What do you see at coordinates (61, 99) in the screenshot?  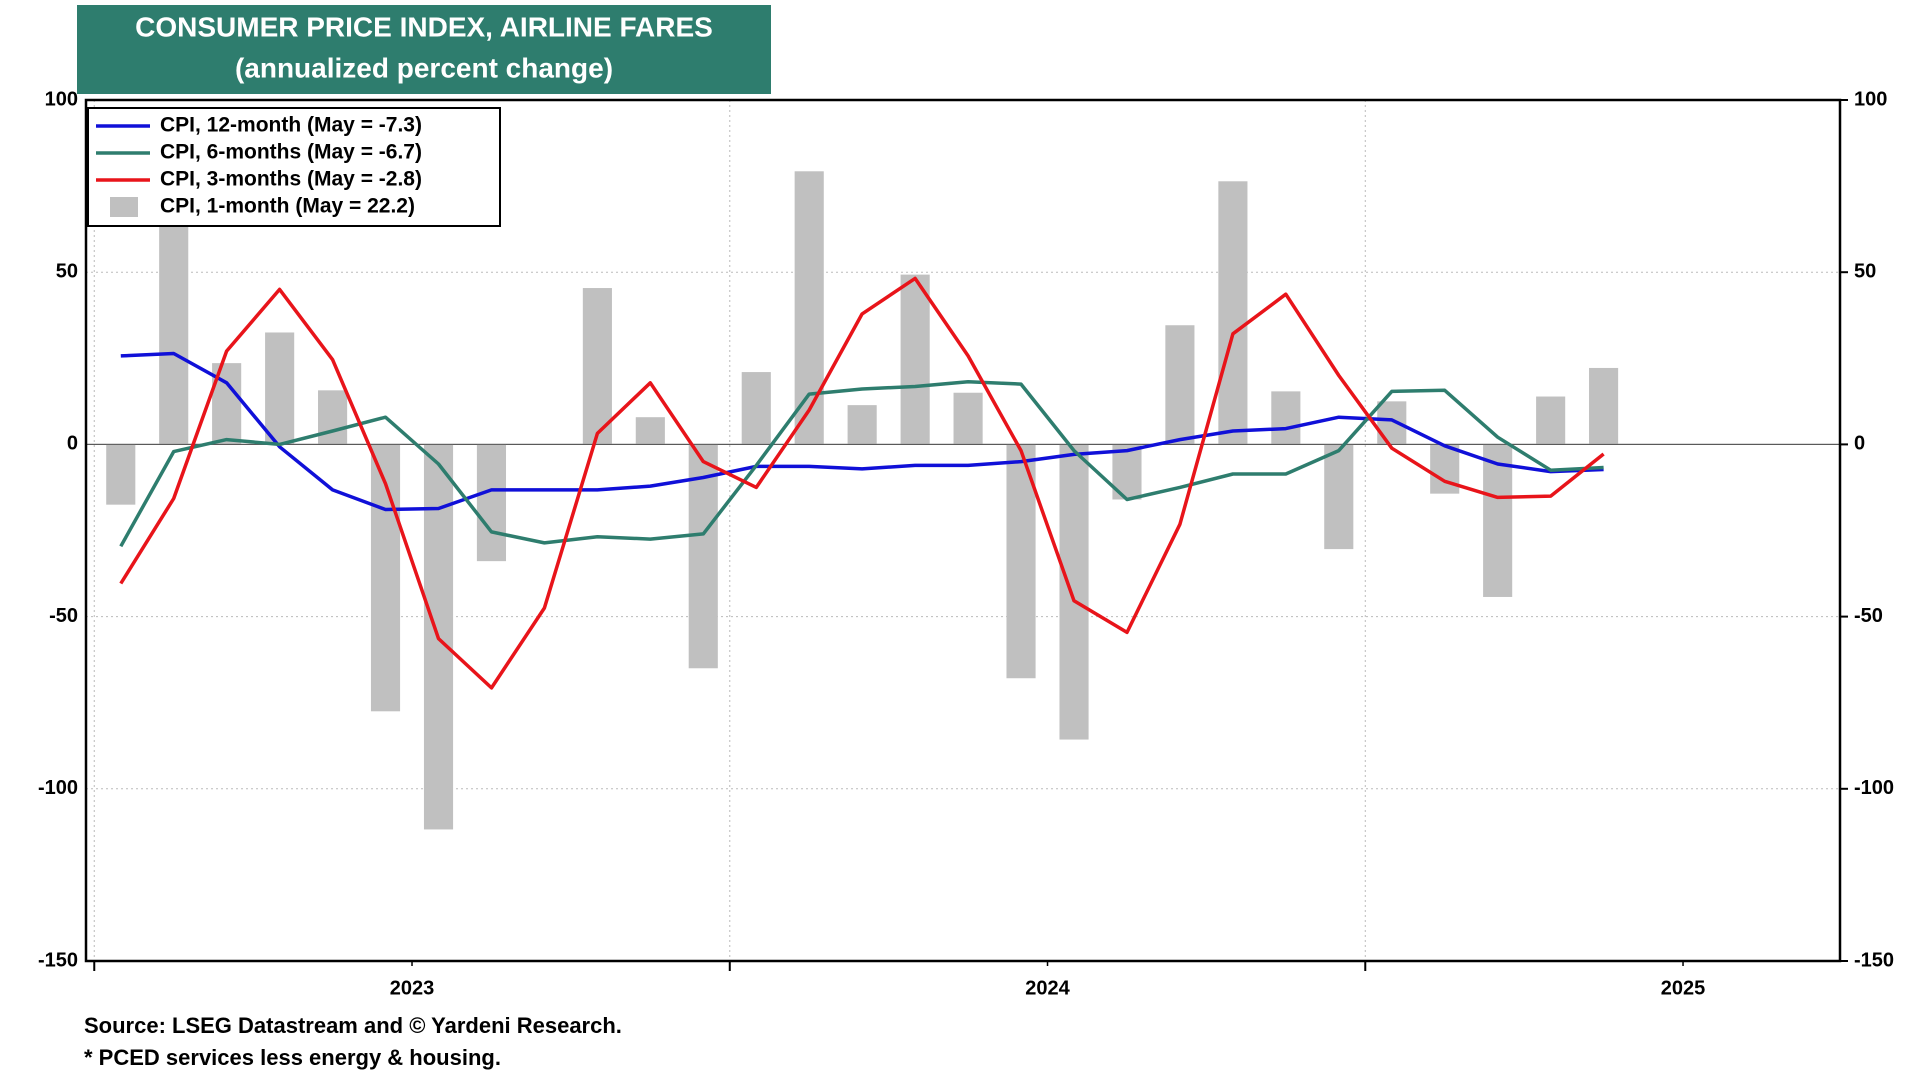 I see `y-tick-label: 100` at bounding box center [61, 99].